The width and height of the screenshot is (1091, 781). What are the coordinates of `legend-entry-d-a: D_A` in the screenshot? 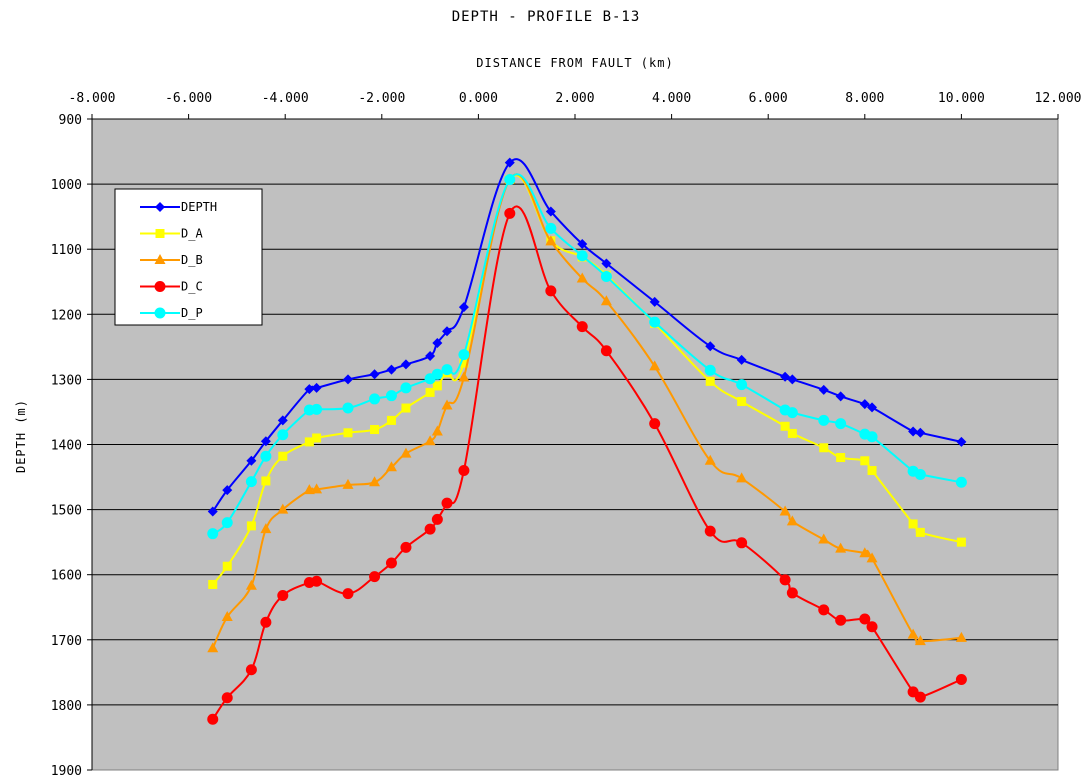 It's located at (171, 234).